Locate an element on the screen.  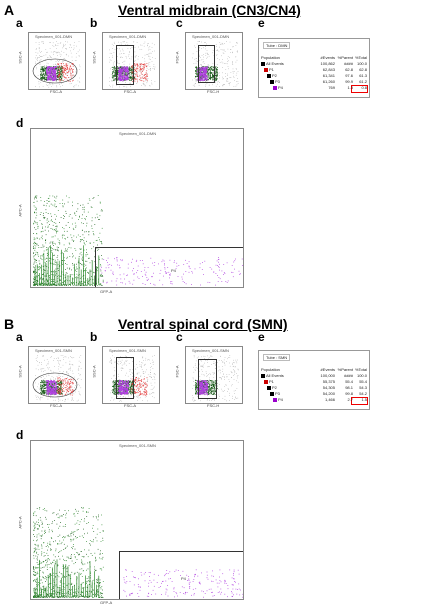
scatter-plot-b-a: Specimen_001-SMN is located at coordinates (57, 375).